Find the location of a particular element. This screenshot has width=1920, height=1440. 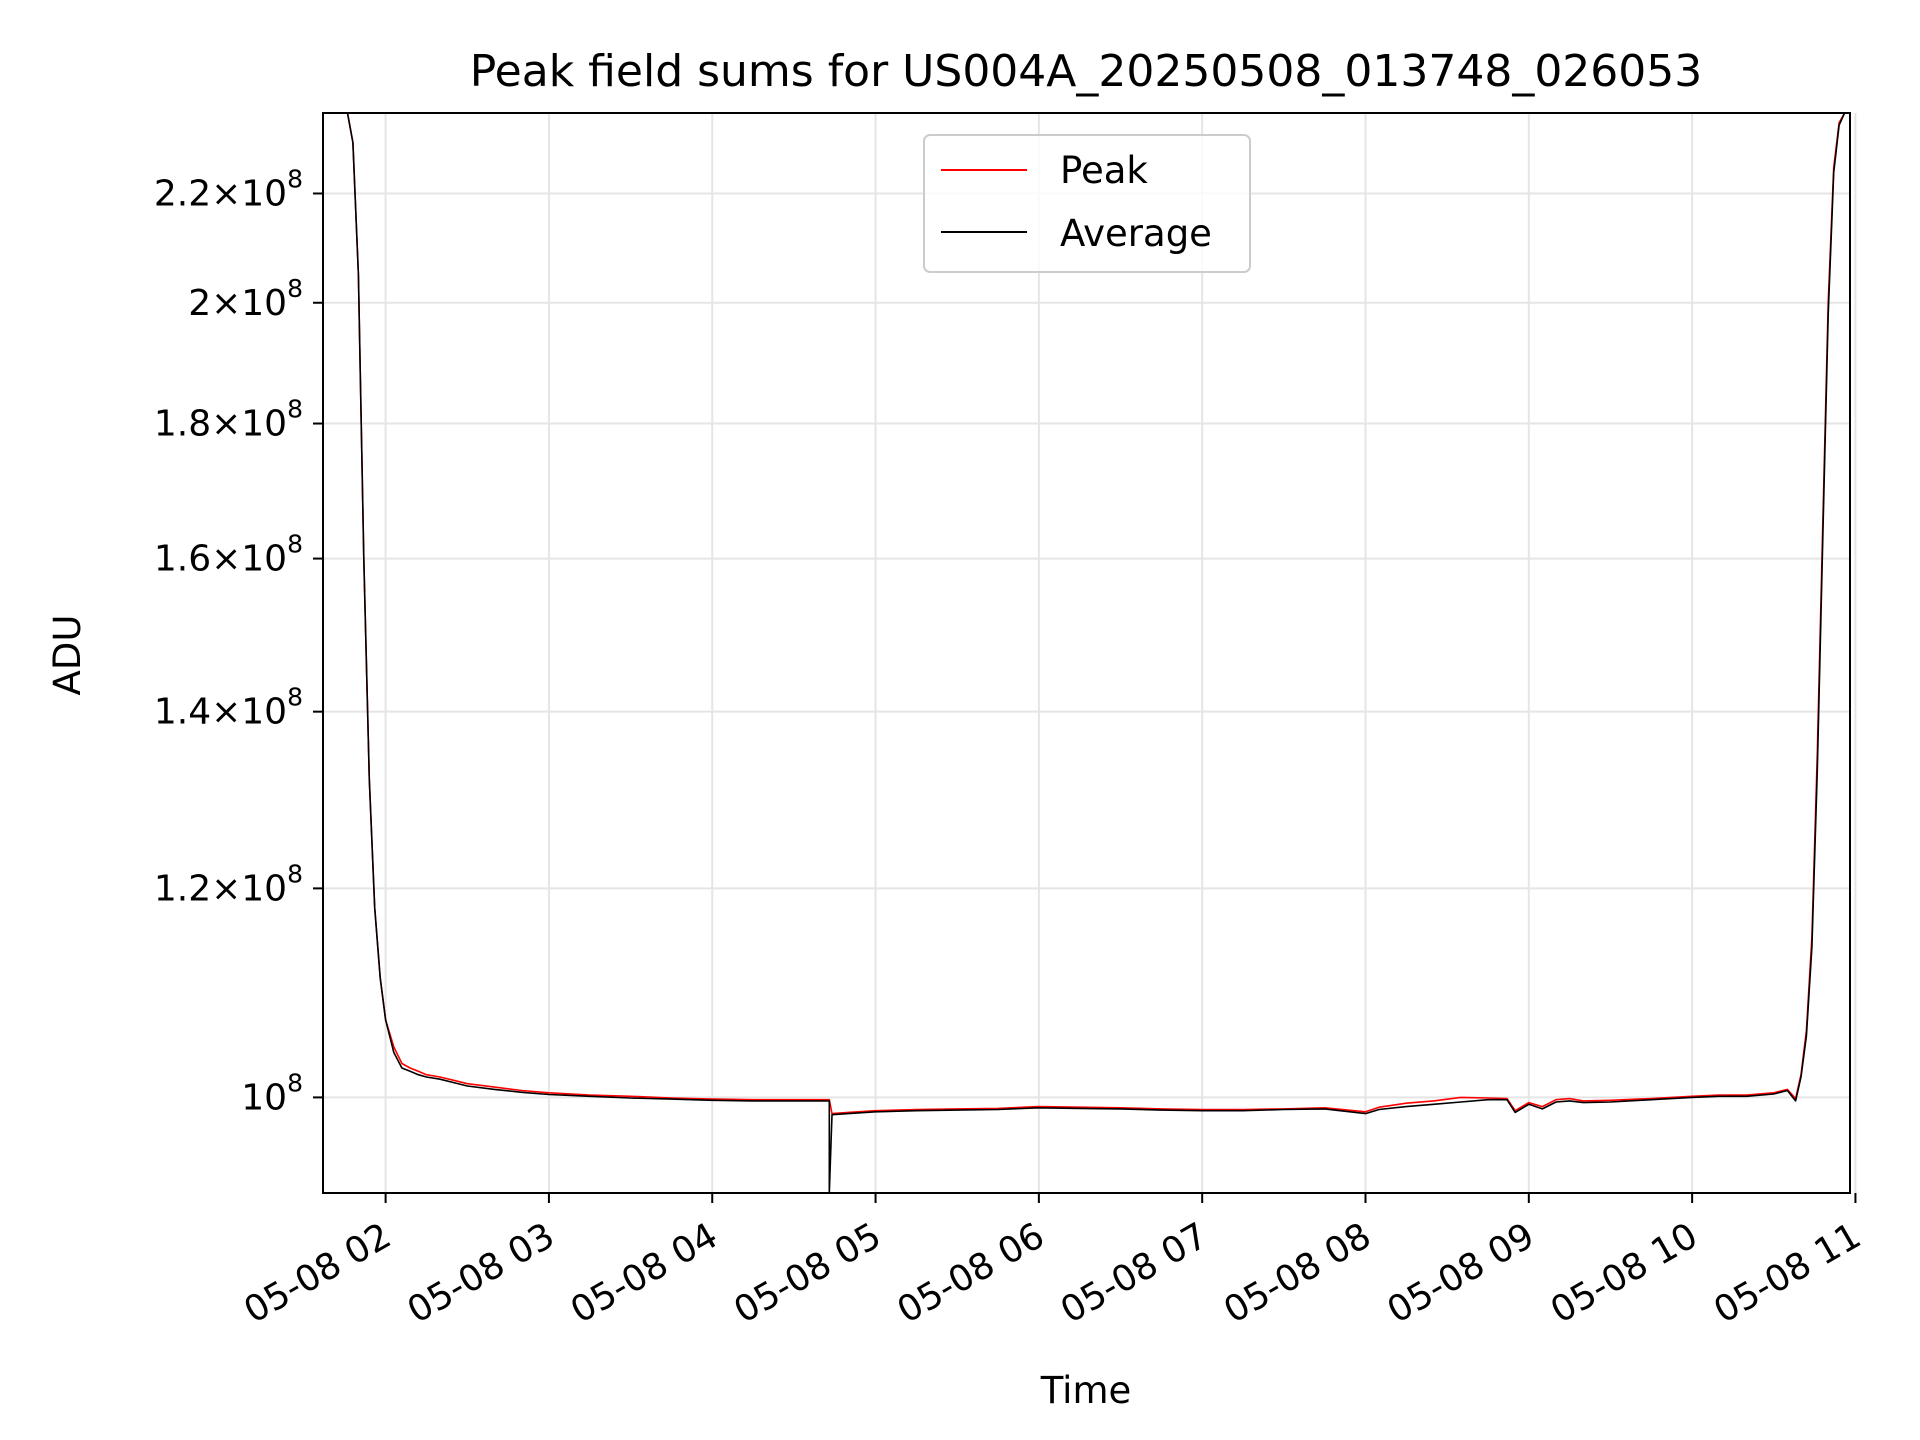

y-tick-label: 2.2×108 is located at coordinates (228, 189).